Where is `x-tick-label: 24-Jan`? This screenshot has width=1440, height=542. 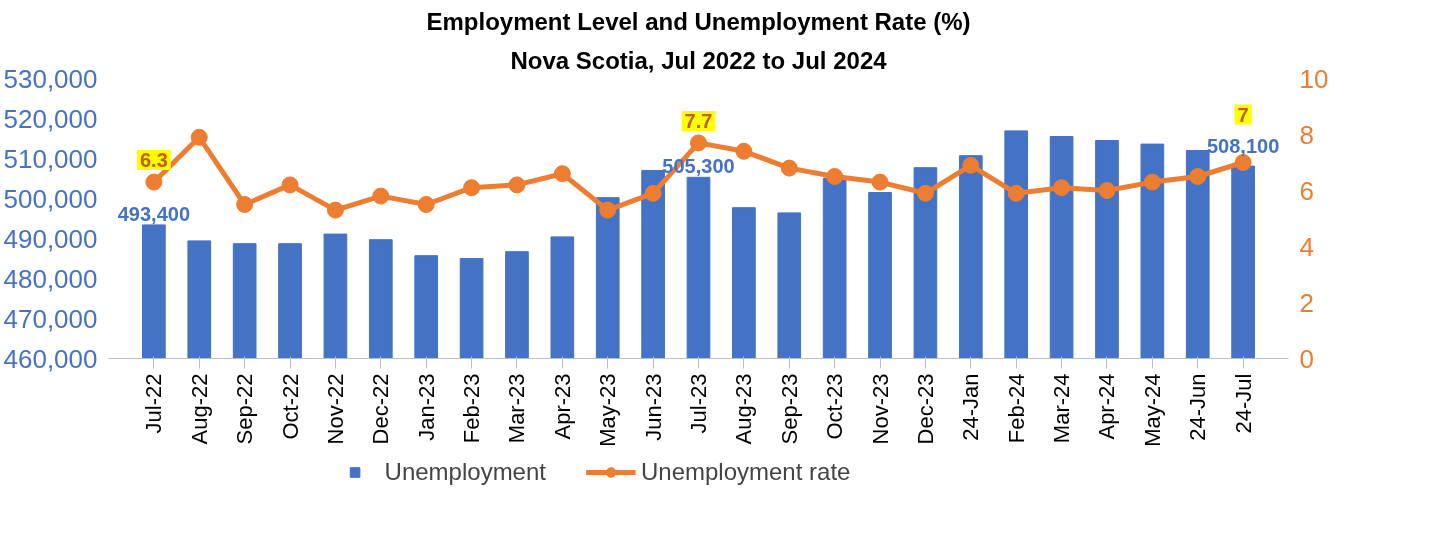
x-tick-label: 24-Jan is located at coordinates (971, 407).